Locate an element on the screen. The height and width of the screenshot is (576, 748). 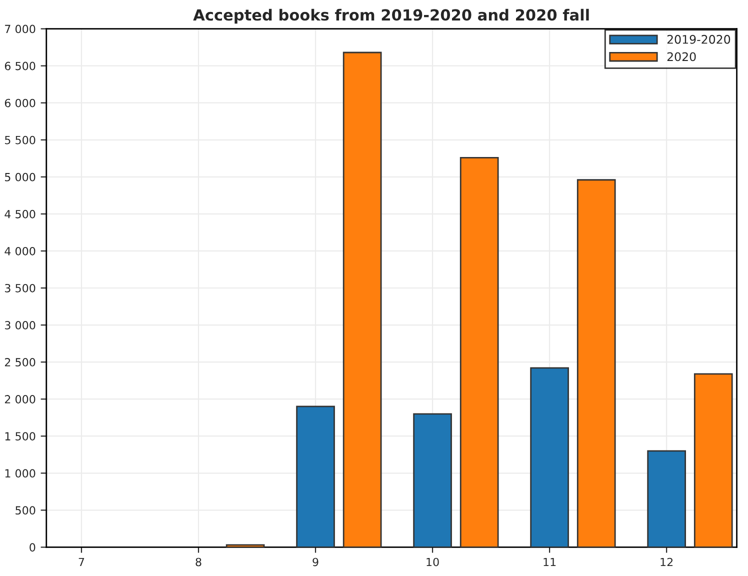
y-tick-label: 2 500 is located at coordinates (20, 362).